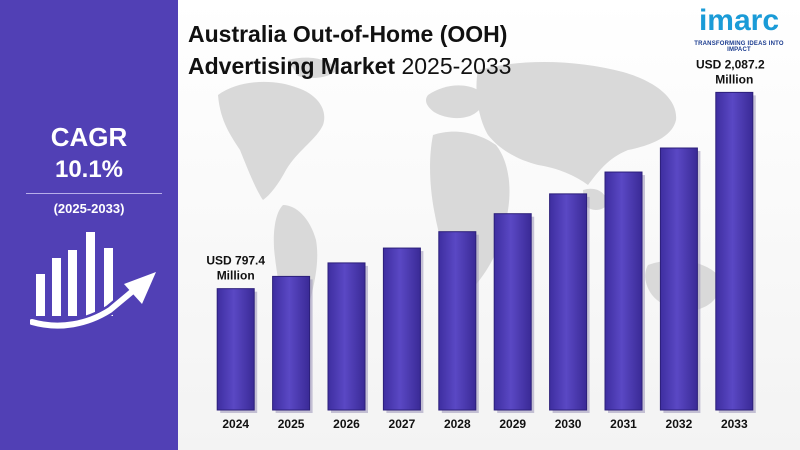 The height and width of the screenshot is (450, 800). Describe the element at coordinates (236, 276) in the screenshot. I see `first-bar-label-unit: Million` at that location.